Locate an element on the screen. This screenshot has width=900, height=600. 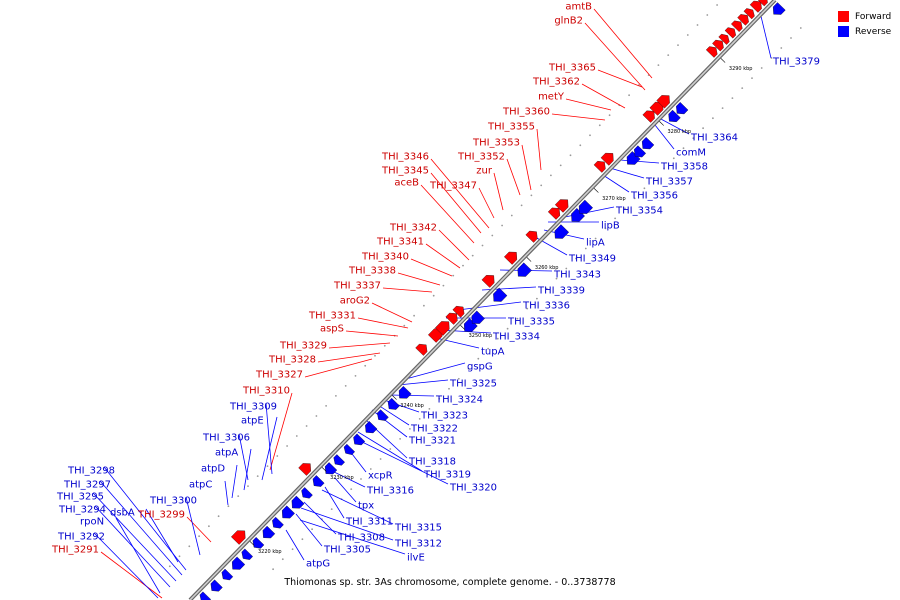
forward-gene-label: THI_3347 is located at coordinates (453, 186).